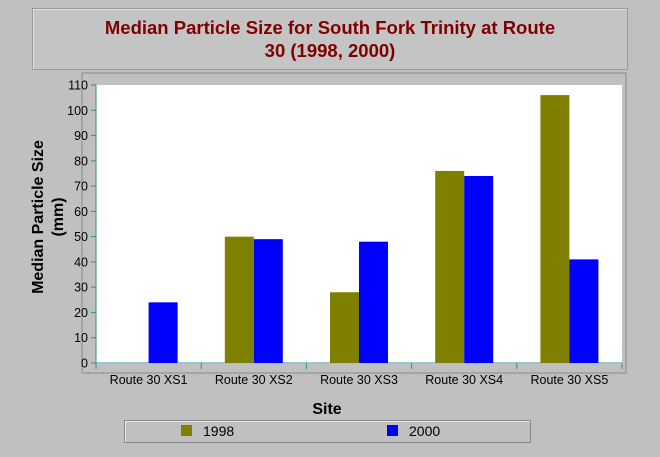  What do you see at coordinates (425, 431) in the screenshot?
I see `legend-label-2000: 2000` at bounding box center [425, 431].